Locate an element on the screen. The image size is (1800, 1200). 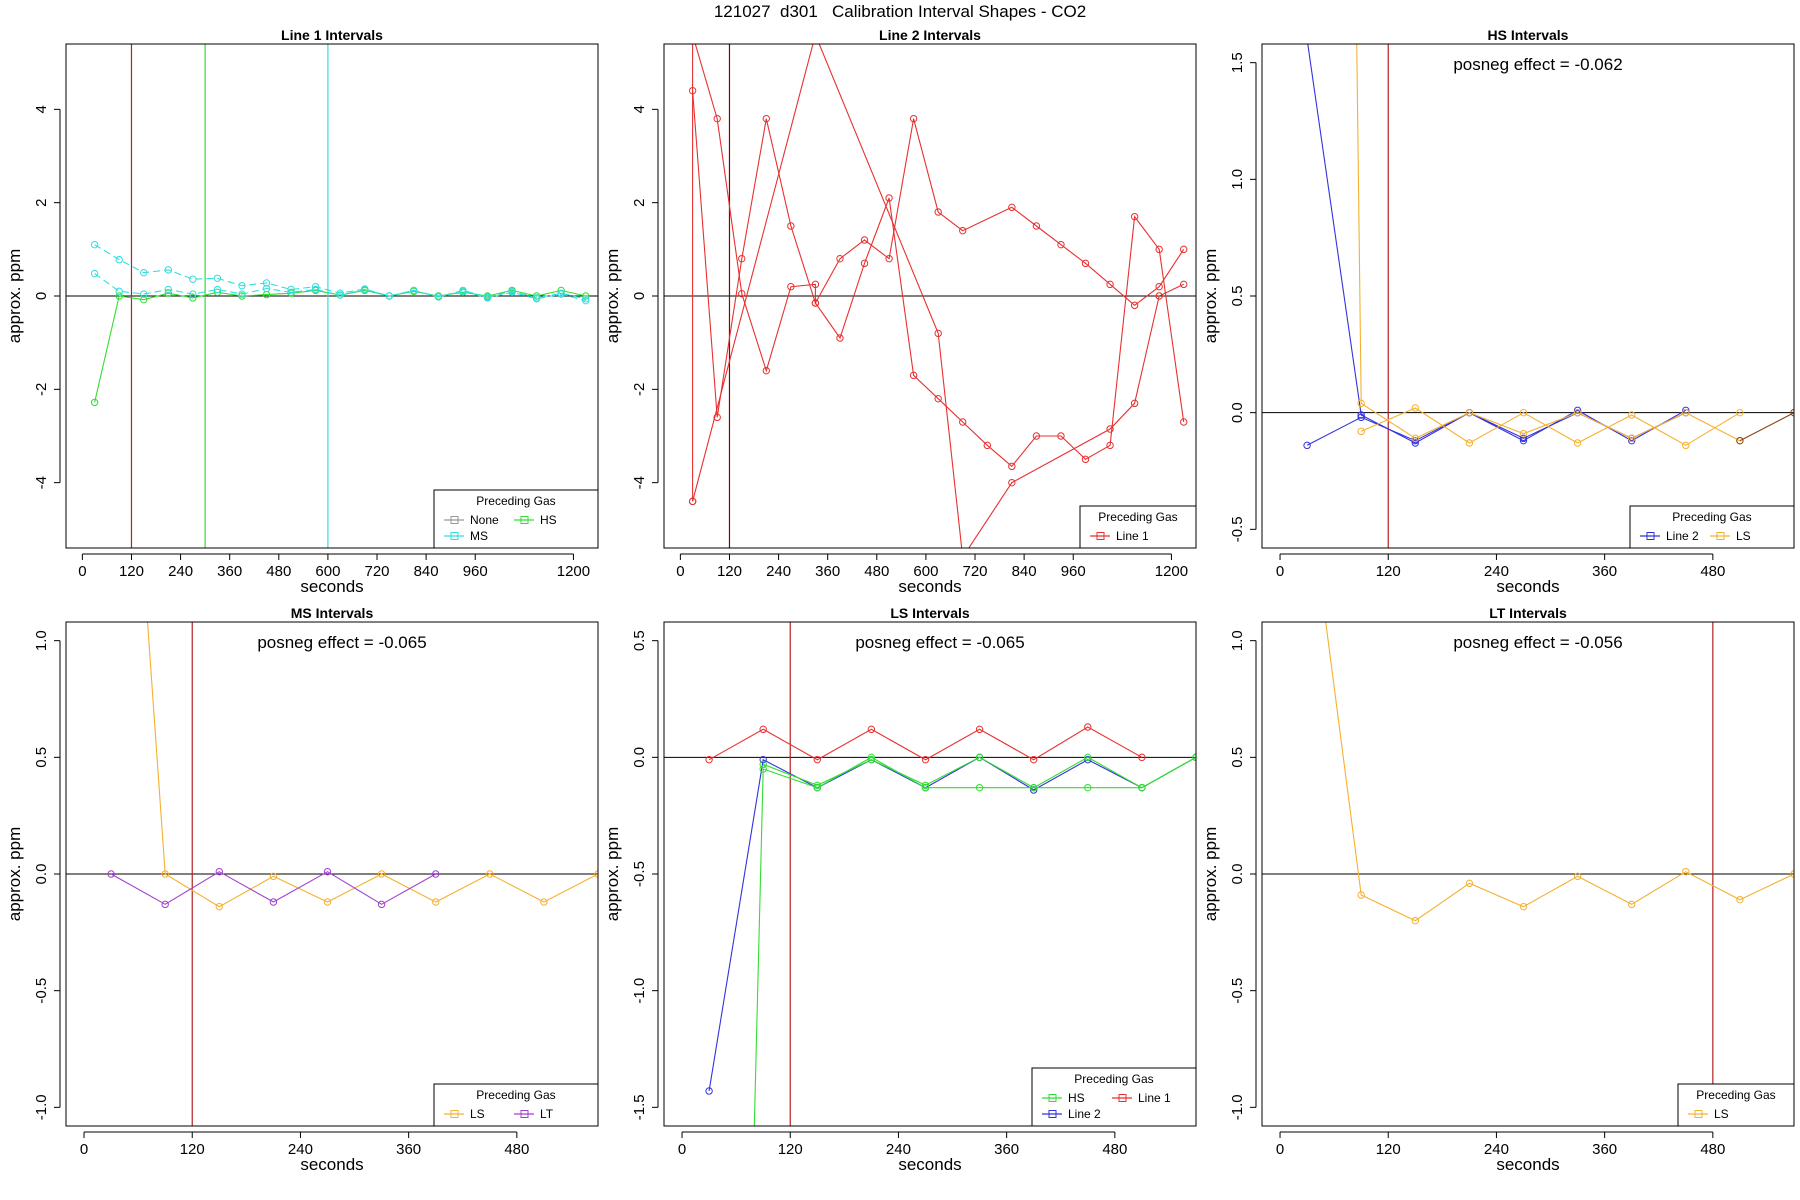
legend: Preceding Gas HS Line 1 Line 2 is located at coordinates (1114, 1097).